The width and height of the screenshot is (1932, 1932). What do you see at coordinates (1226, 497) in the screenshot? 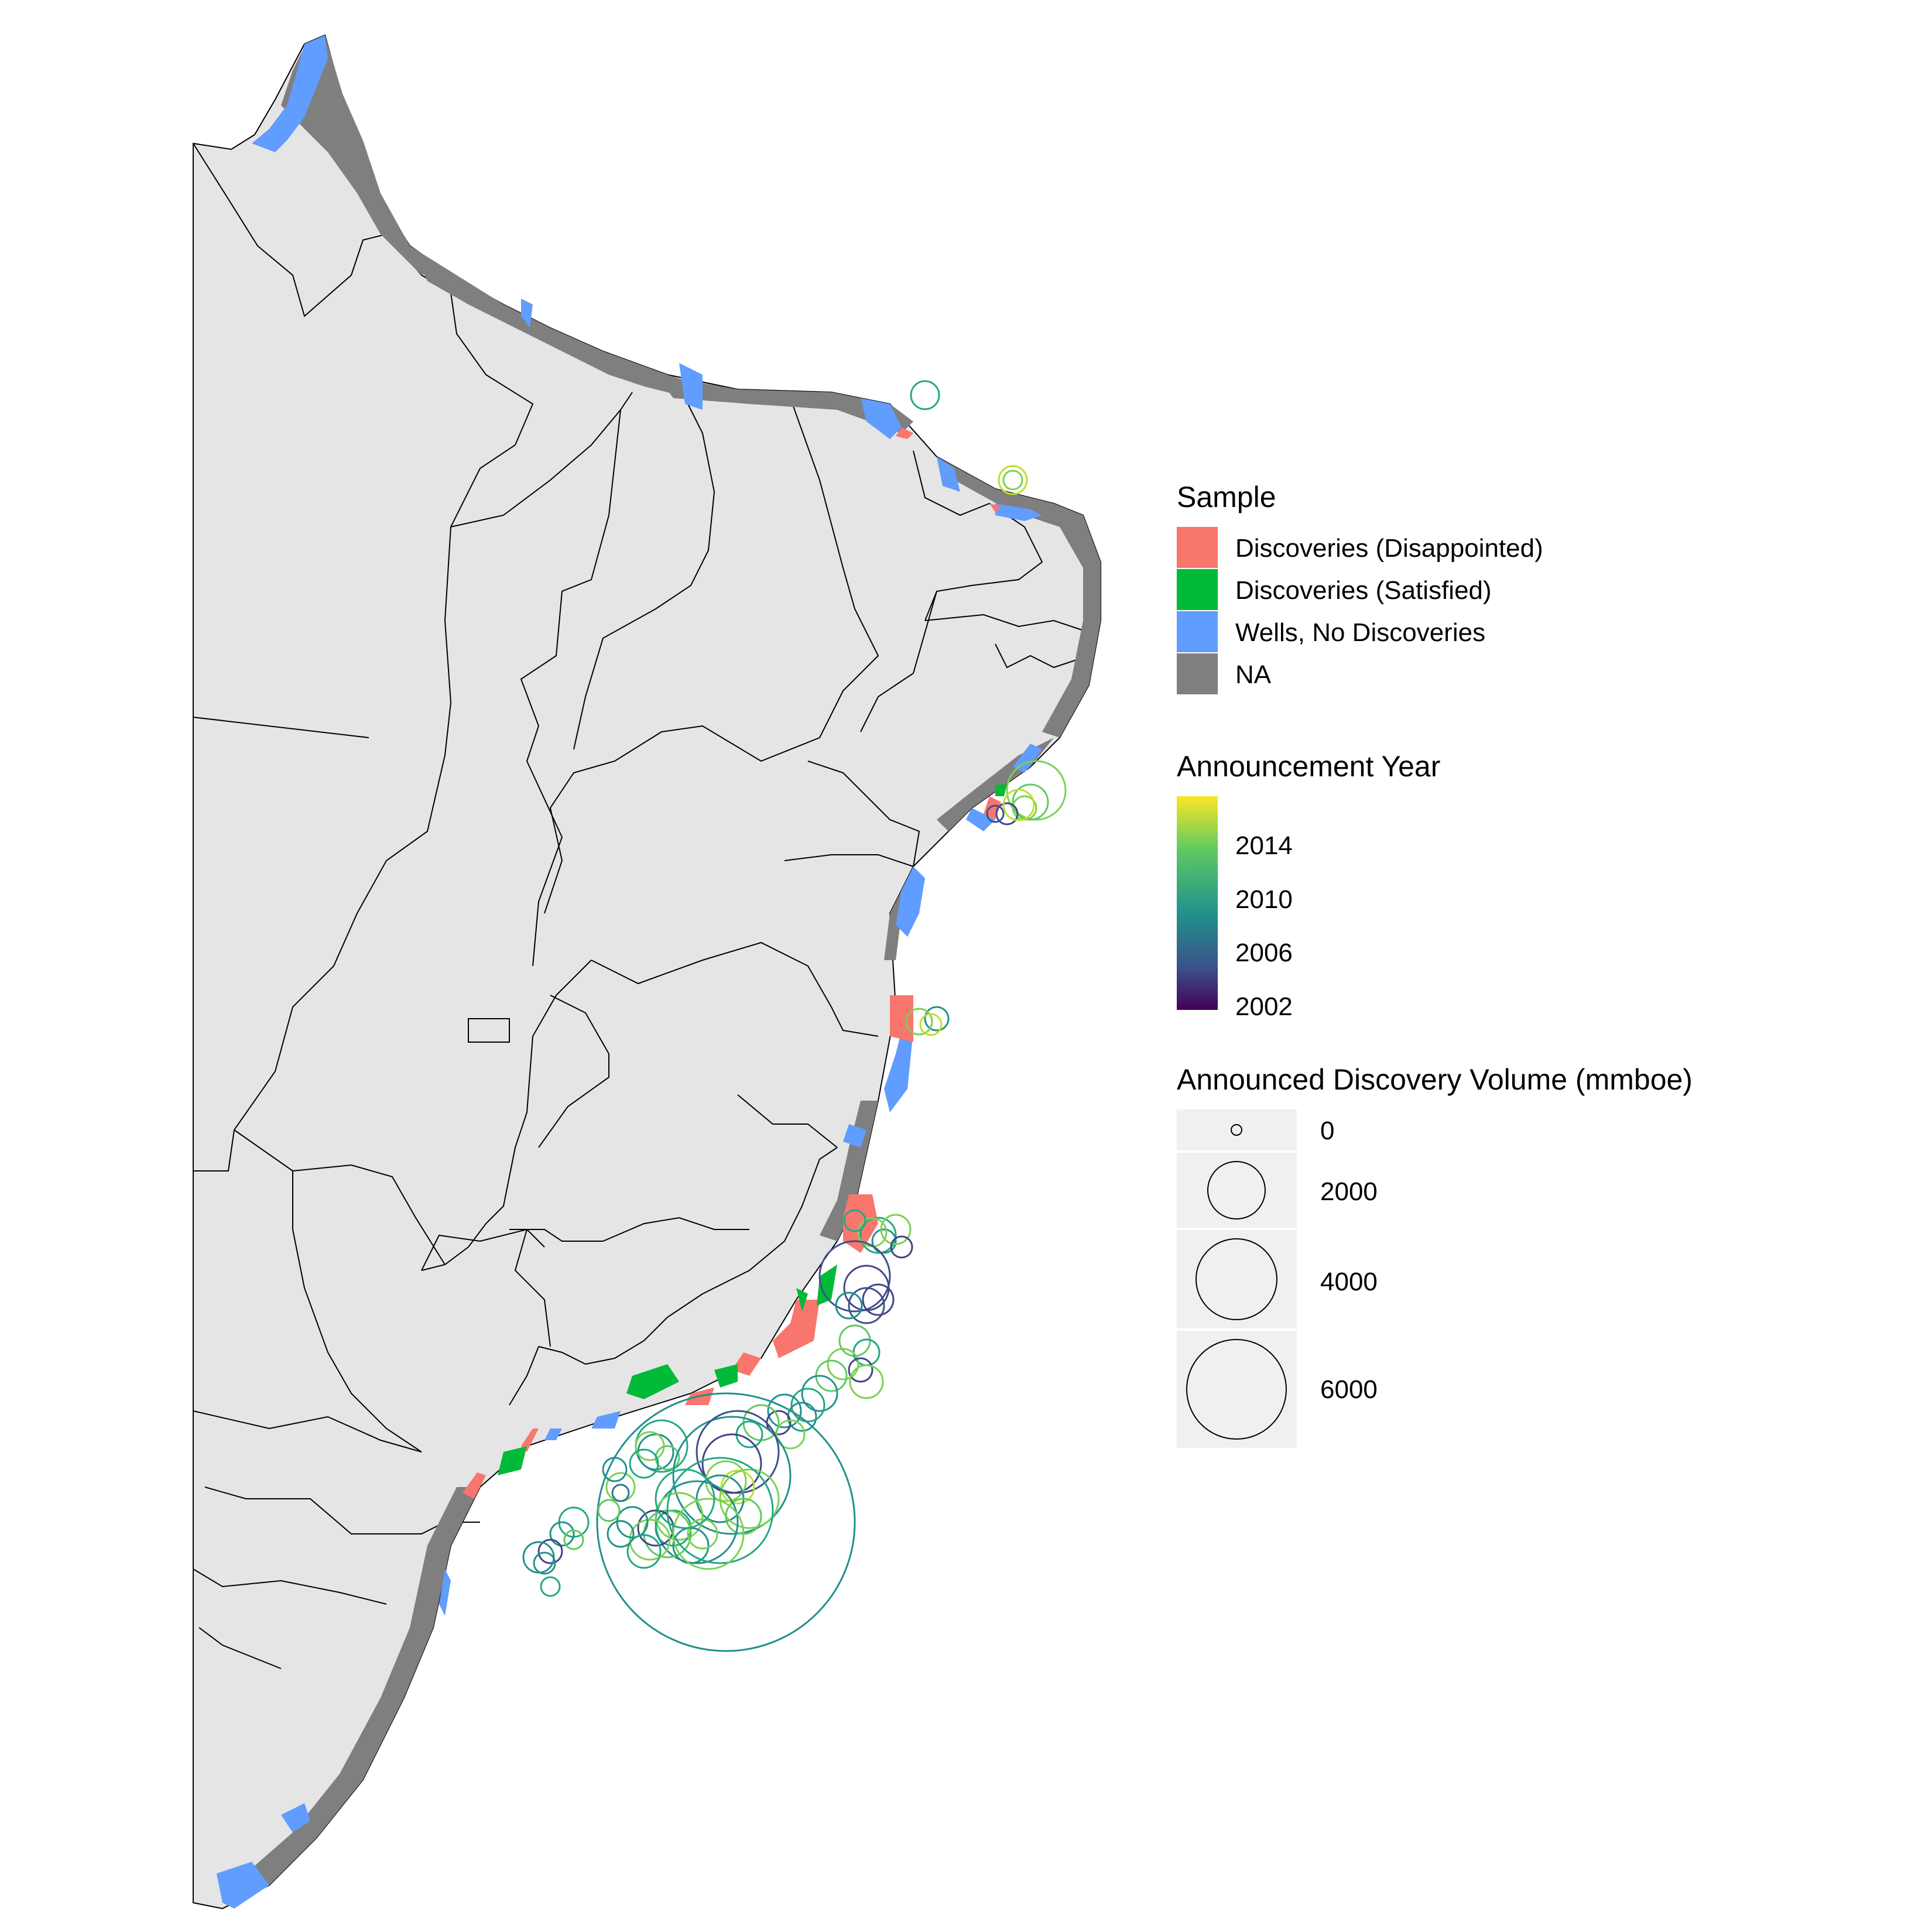
I see `legend-sample-title: Sample` at bounding box center [1226, 497].